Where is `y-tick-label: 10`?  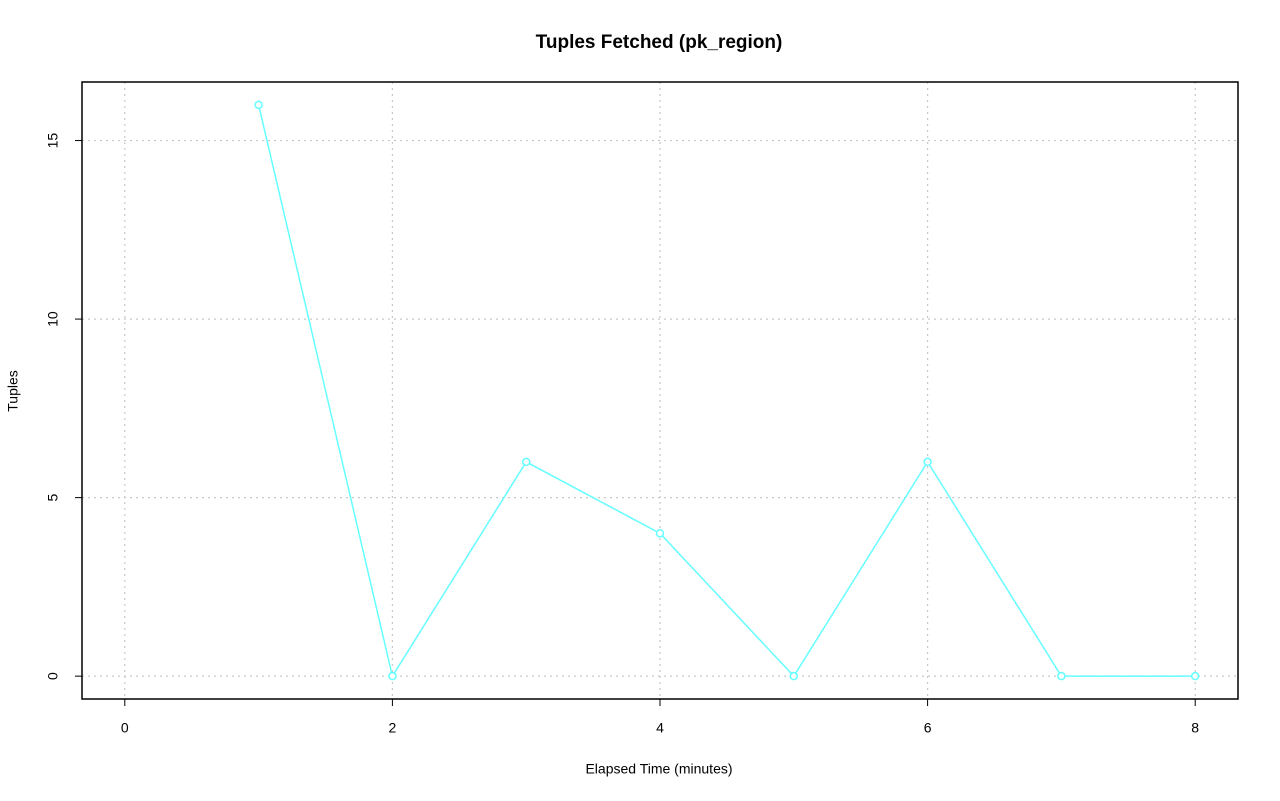
y-tick-label: 10 is located at coordinates (53, 319).